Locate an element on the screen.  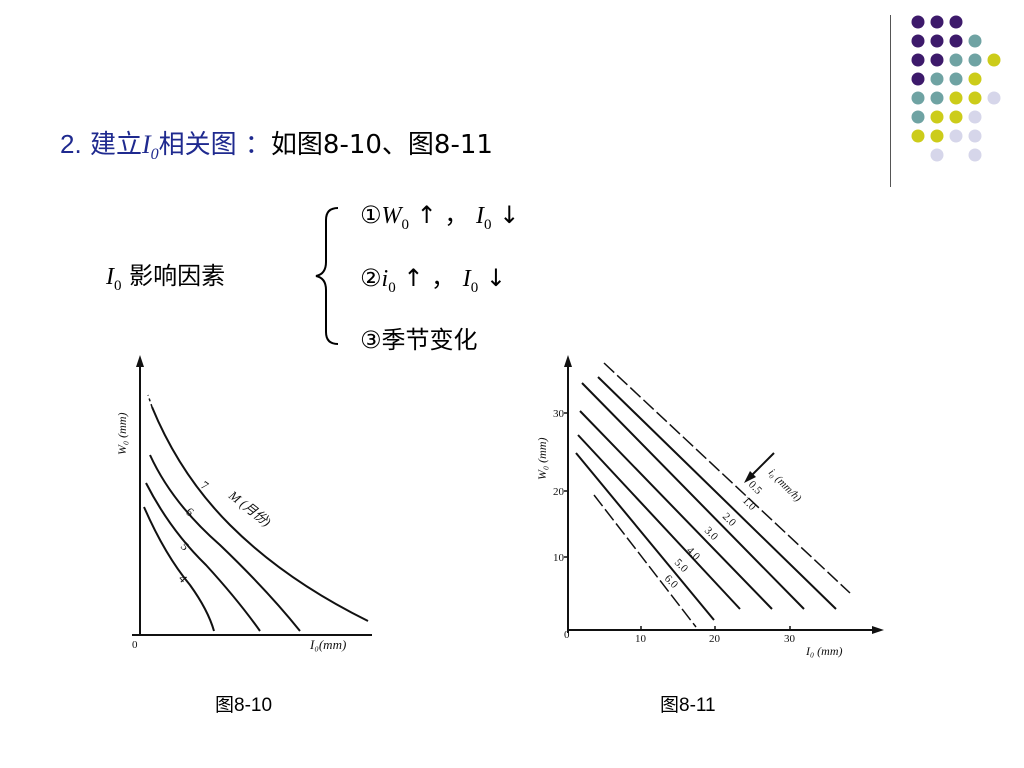
page-title: 2. 建立I0相关图 ：如图8-10、图8-11 is located at coordinates (276, 149).